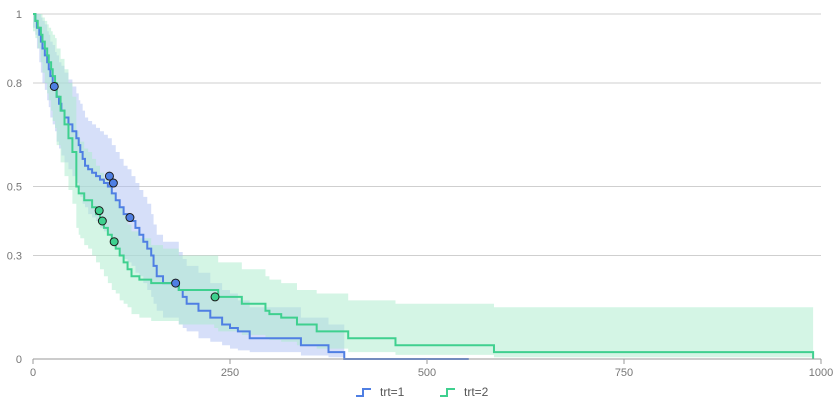  I want to click on x-tick-label-0: 0, so click(33, 373).